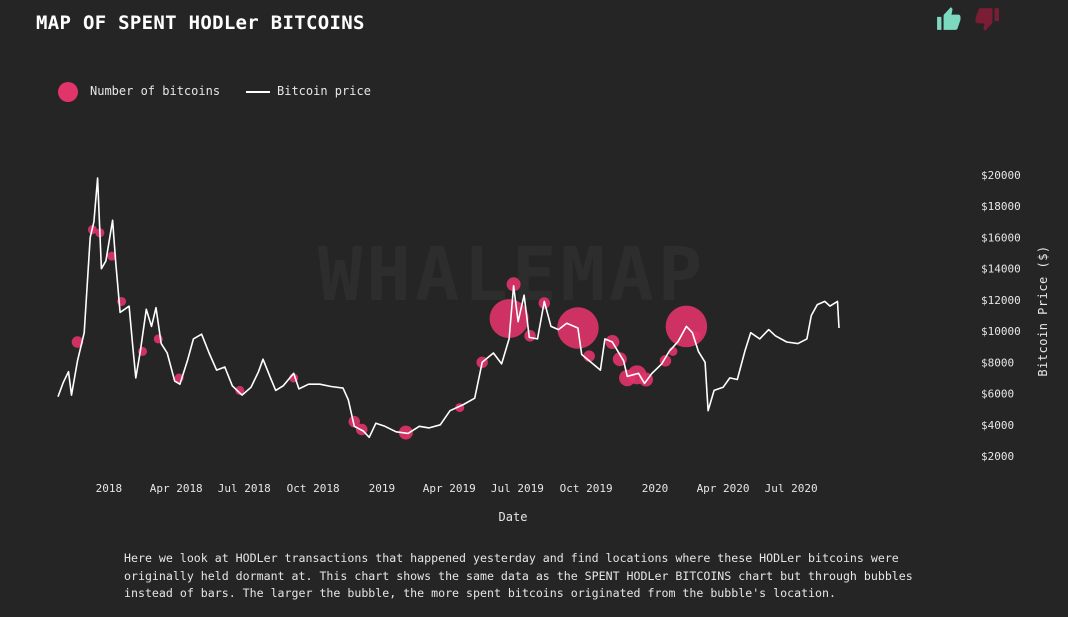  What do you see at coordinates (324, 91) in the screenshot?
I see `legend-price-label: Bitcoin price` at bounding box center [324, 91].